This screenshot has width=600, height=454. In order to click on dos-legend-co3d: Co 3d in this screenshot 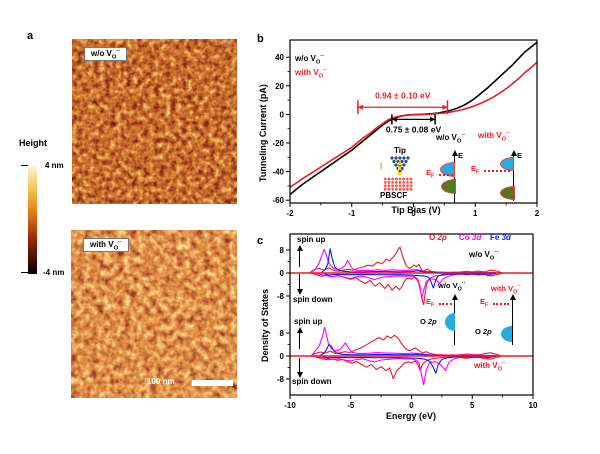, I will do `click(470, 237)`.